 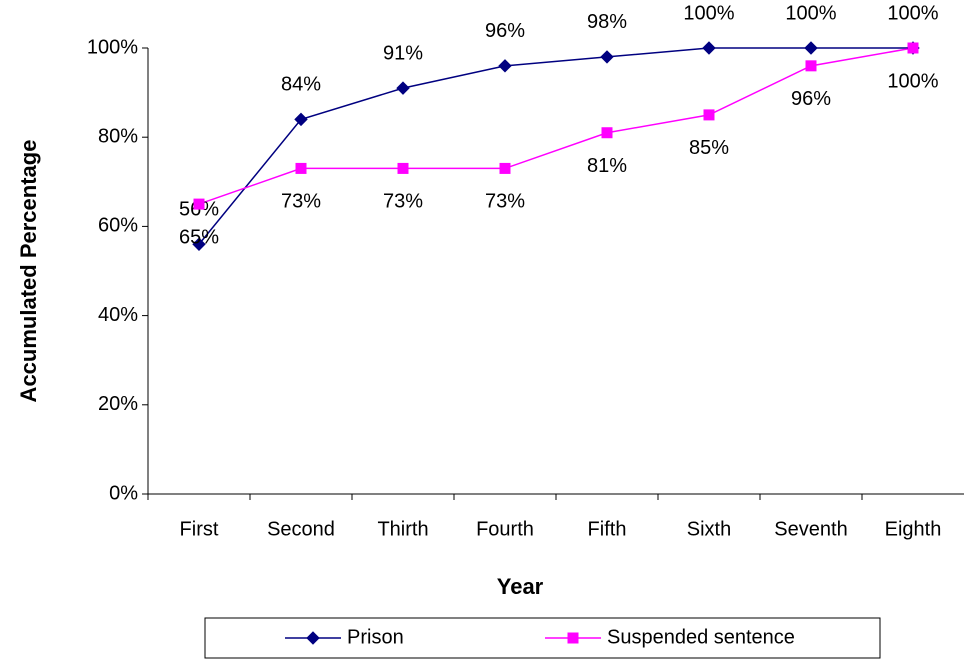 What do you see at coordinates (112, 47) in the screenshot?
I see `y-tick-label: 100%` at bounding box center [112, 47].